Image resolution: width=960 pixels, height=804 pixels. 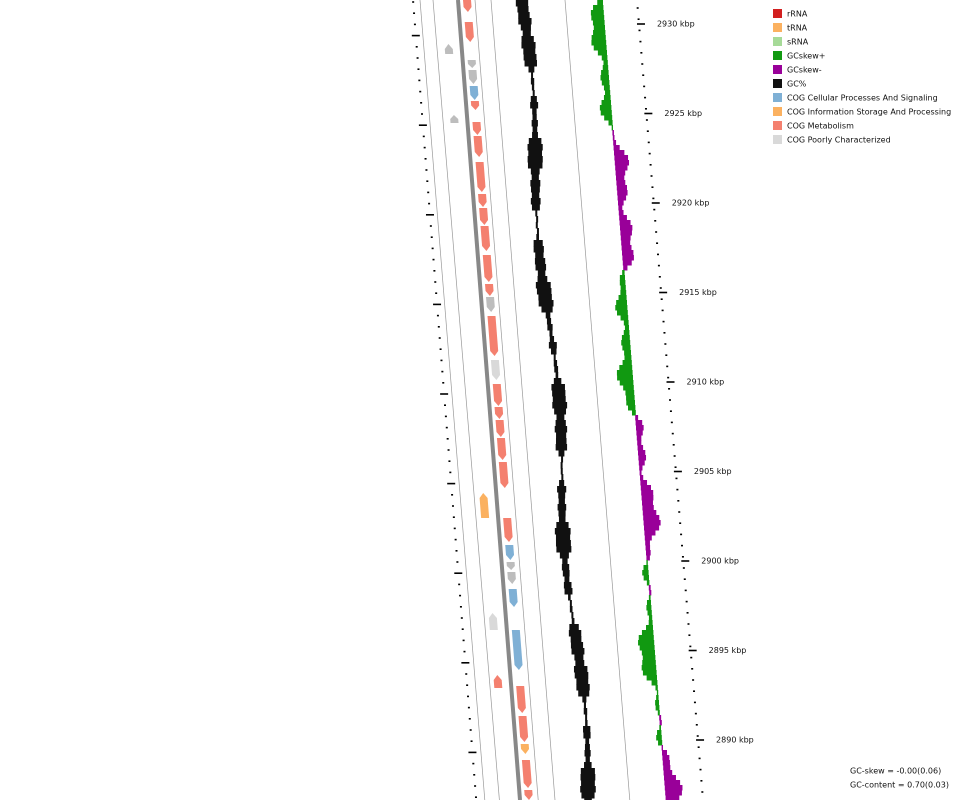 I want to click on legend-label: GCskew-, so click(x=804, y=70).